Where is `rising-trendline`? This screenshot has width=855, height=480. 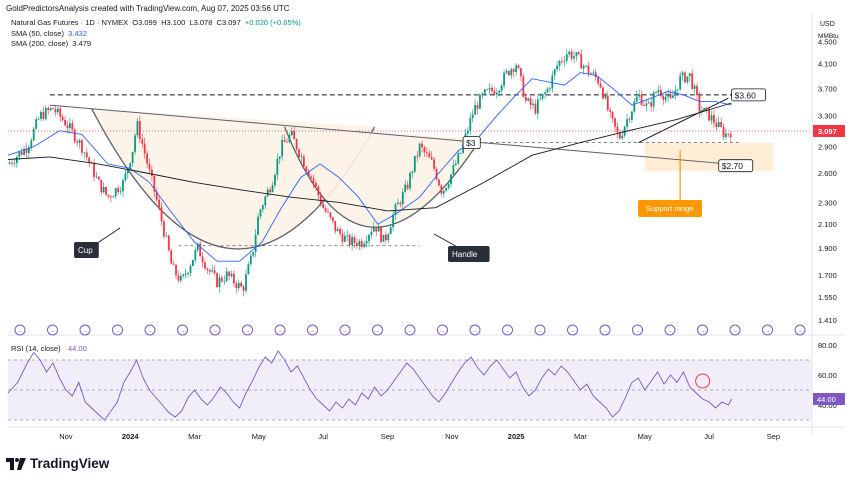
rising-trendline is located at coordinates (683, 120).